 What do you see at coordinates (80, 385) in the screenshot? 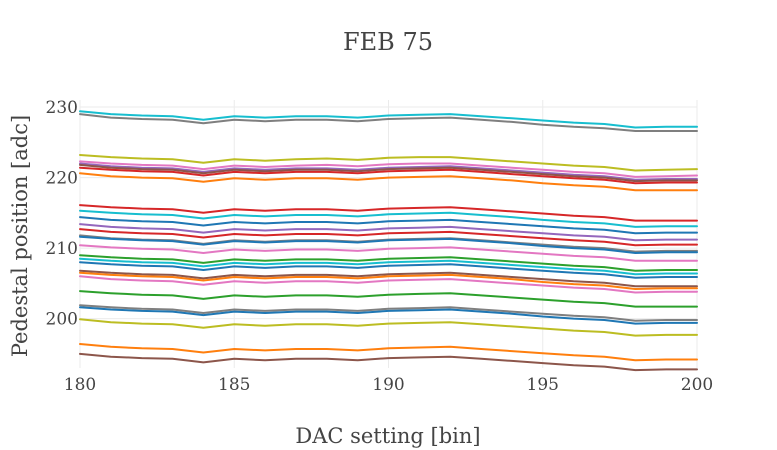
I see `x-tick-label: 180` at bounding box center [80, 385].